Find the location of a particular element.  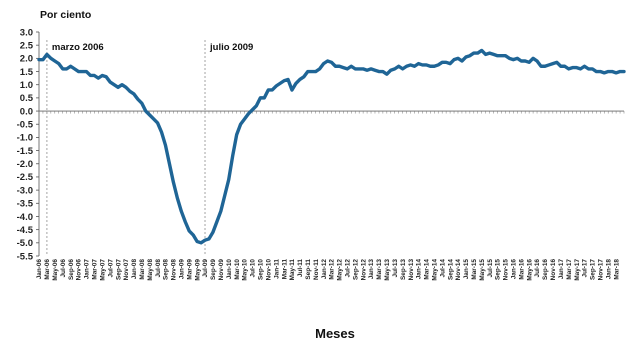

x-tick-label: Mar-09 is located at coordinates (189, 269).